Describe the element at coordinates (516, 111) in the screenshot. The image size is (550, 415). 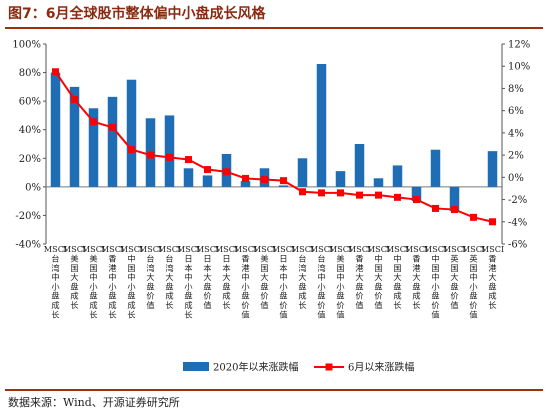
I see `right-tick-label: 6%` at that location.